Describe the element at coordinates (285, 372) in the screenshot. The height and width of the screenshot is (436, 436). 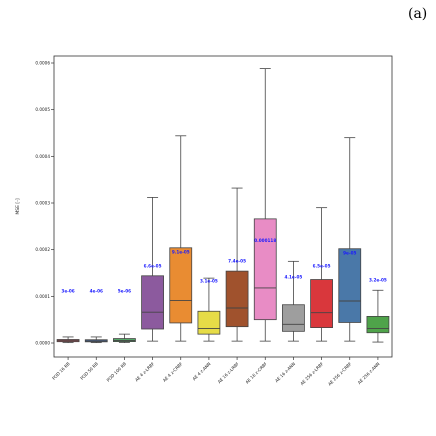
I see `x-tick-label: AE 16 z-ANN` at that location.